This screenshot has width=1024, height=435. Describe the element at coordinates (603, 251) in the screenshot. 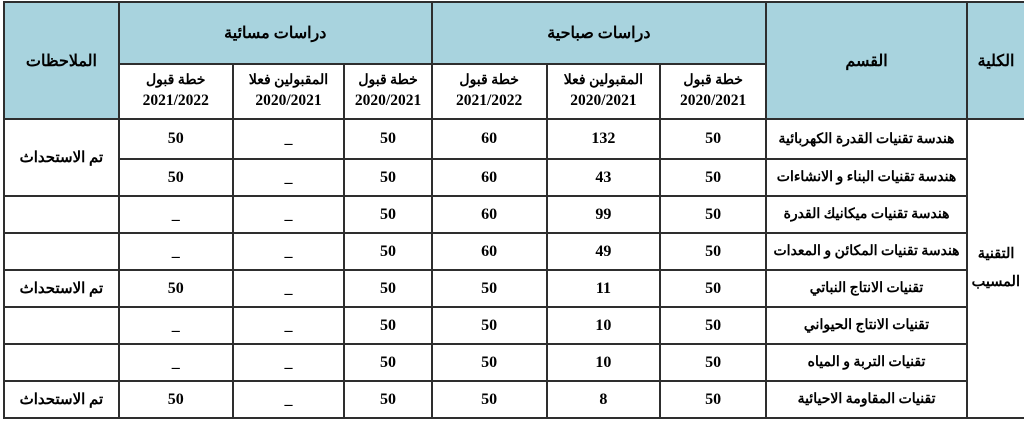

I see `cell-morning-actual-2020: 49` at that location.